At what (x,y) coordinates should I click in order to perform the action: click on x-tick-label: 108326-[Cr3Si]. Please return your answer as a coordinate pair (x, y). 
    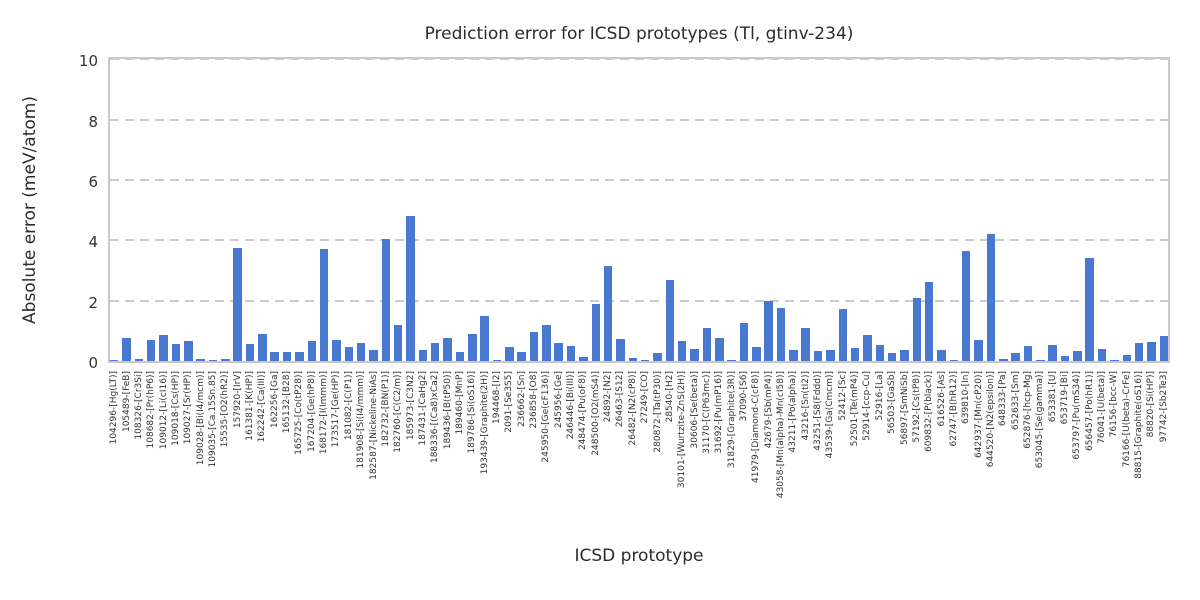
    Looking at the image, I should click on (138, 405).